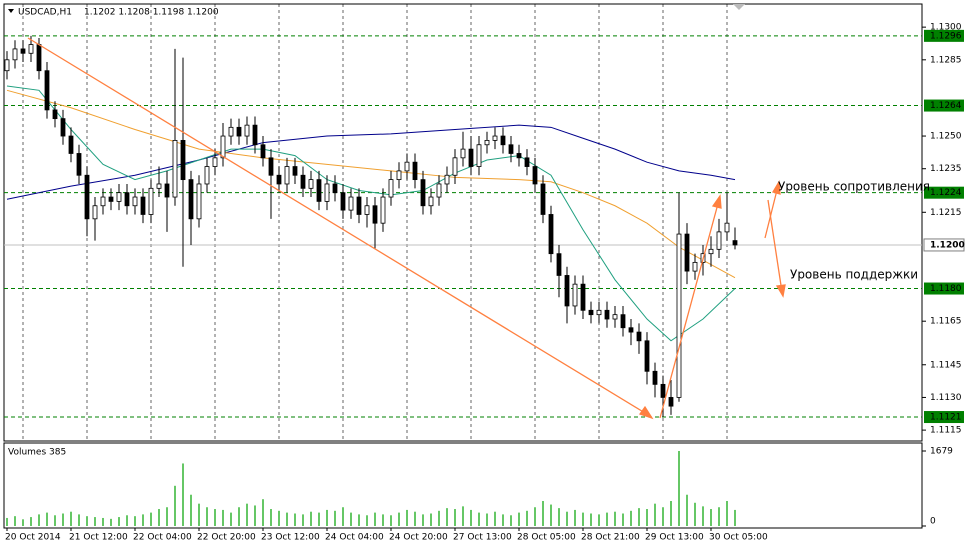 The image size is (967, 546). What do you see at coordinates (933, 522) in the screenshot?
I see `y-tick-label: 0` at bounding box center [933, 522].